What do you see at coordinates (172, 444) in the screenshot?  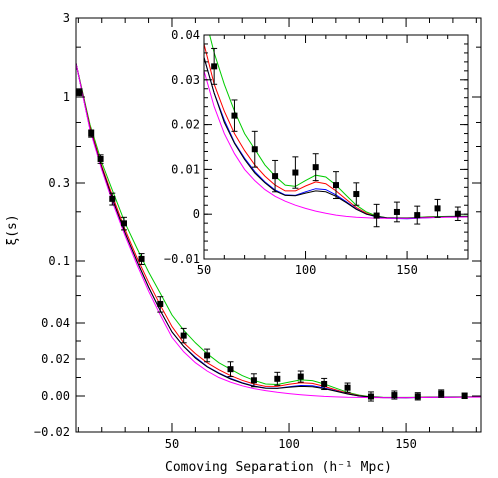 I see `main-x-tick-label: 50` at bounding box center [172, 444].